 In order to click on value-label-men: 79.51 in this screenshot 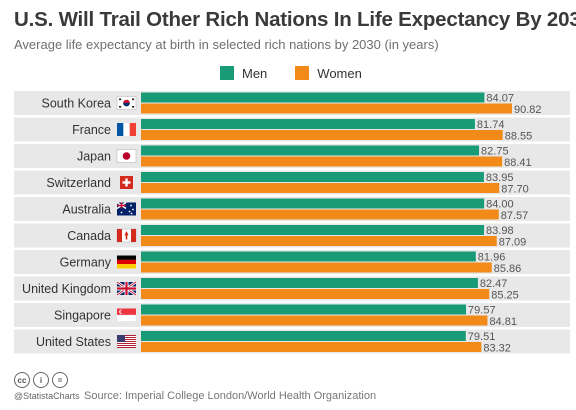, I will do `click(482, 337)`.